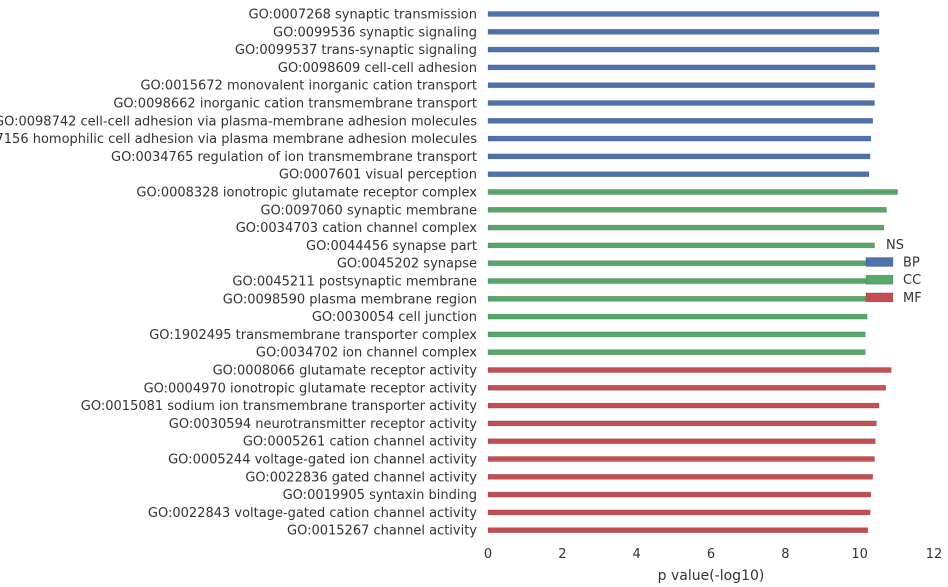 The image size is (948, 587). Describe the element at coordinates (488, 554) in the screenshot. I see `x-tick-label: 0` at that location.